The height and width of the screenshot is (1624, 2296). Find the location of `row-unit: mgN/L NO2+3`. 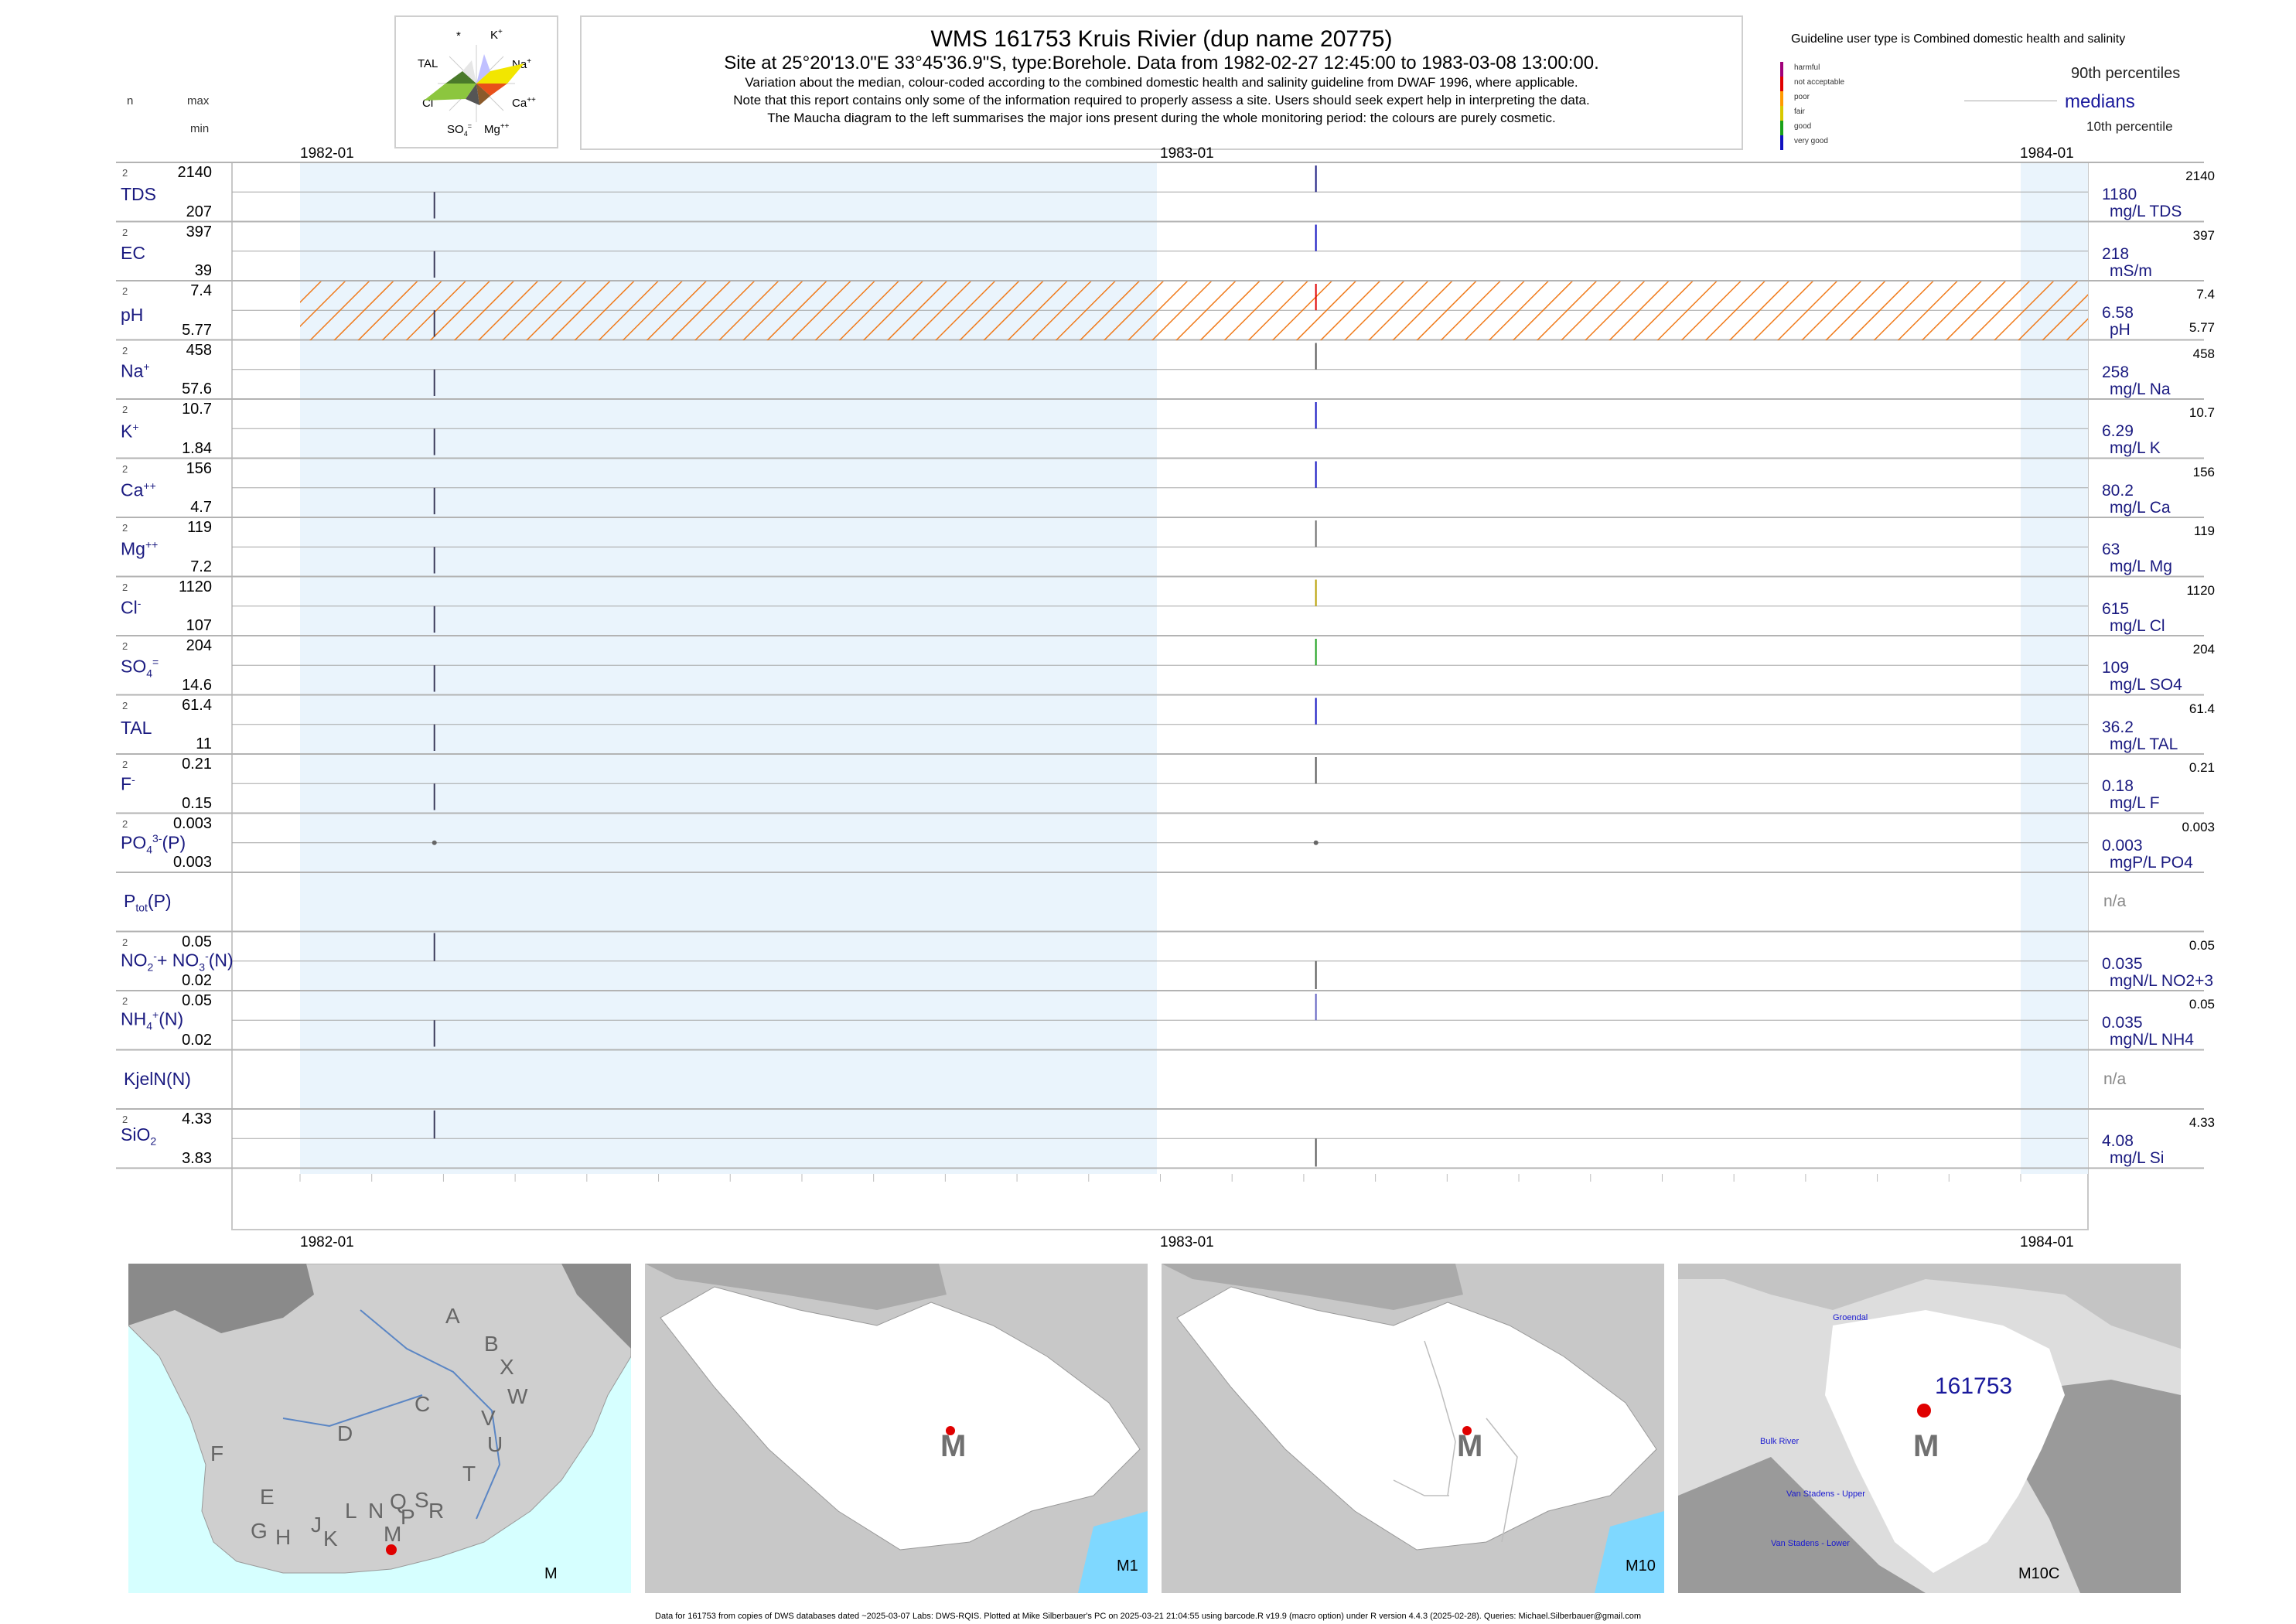

row-unit: mgN/L NO2+3 is located at coordinates (2162, 980).